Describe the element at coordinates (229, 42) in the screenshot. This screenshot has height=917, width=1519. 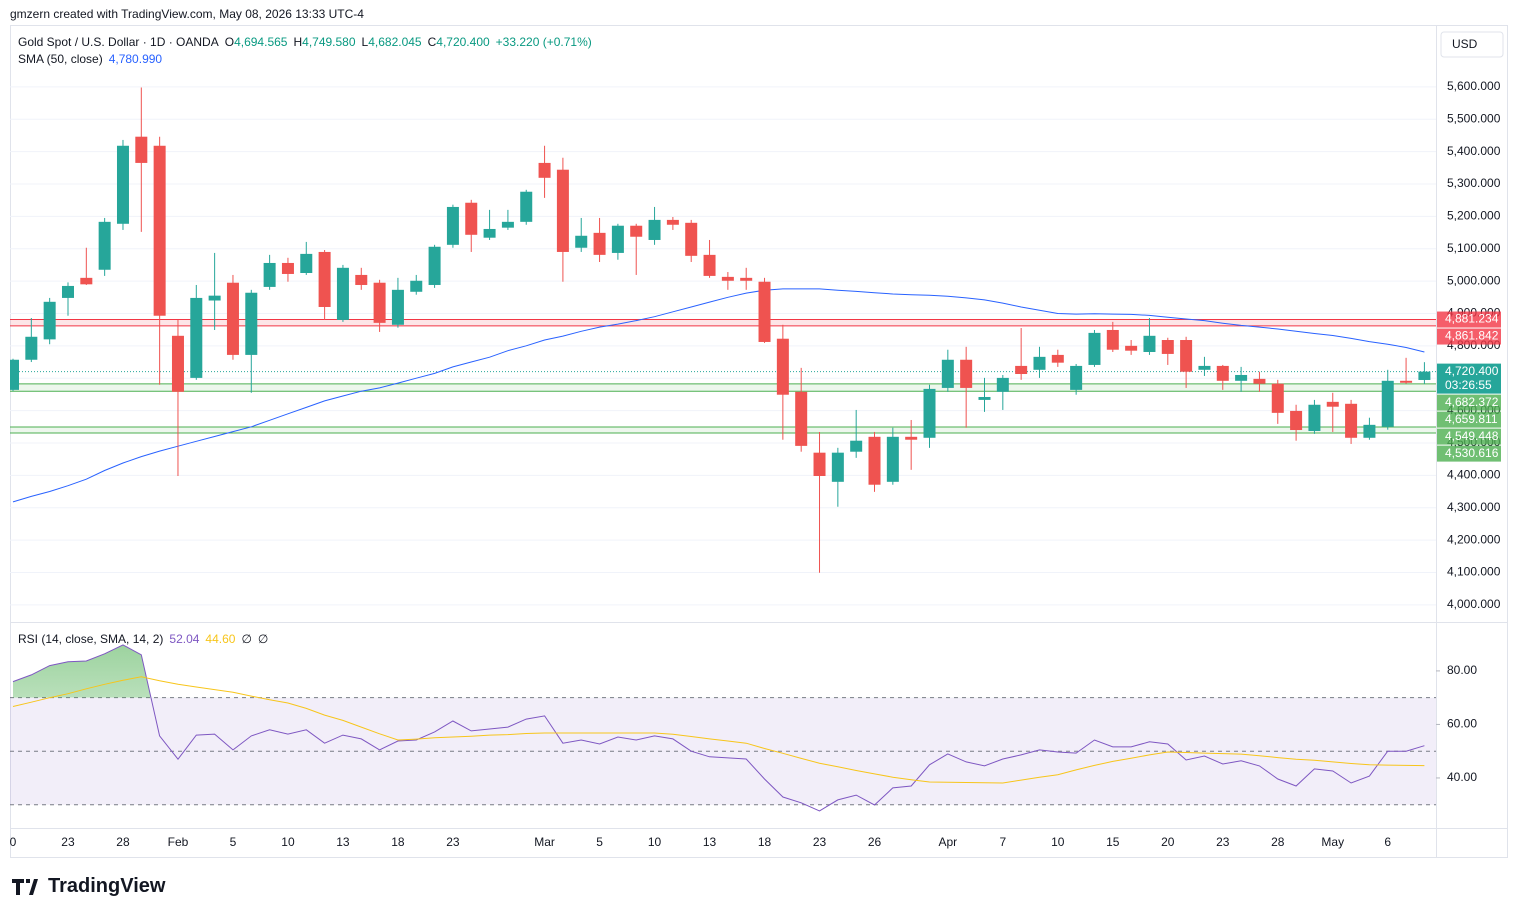
I see `ohlc-key: O` at that location.